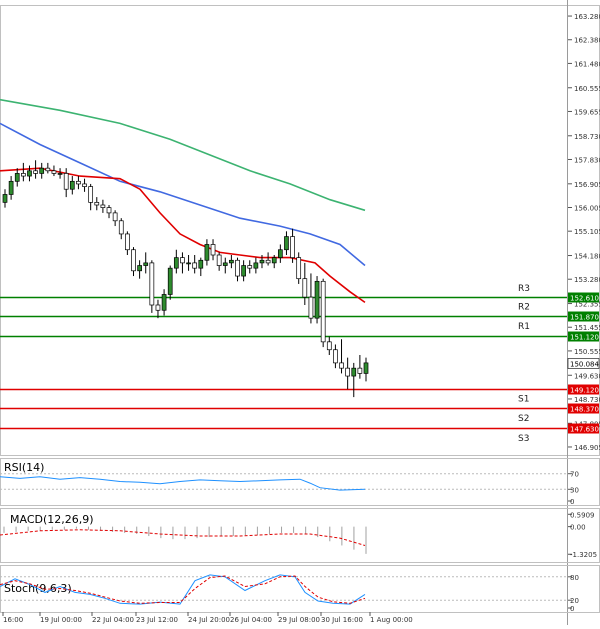  What do you see at coordinates (183, 235) in the screenshot?
I see `moving-average-fast` at bounding box center [183, 235].